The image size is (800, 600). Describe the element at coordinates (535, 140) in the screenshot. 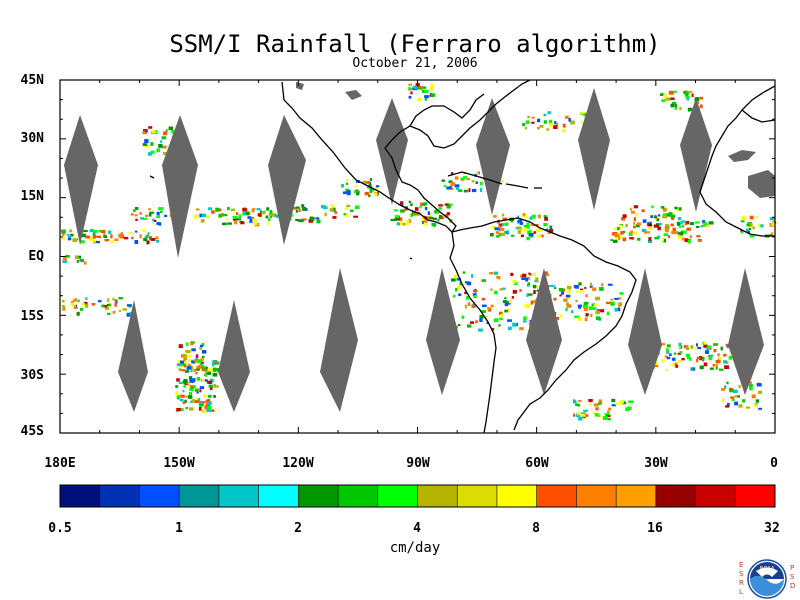

I see `greenland-iceland-patches` at that location.